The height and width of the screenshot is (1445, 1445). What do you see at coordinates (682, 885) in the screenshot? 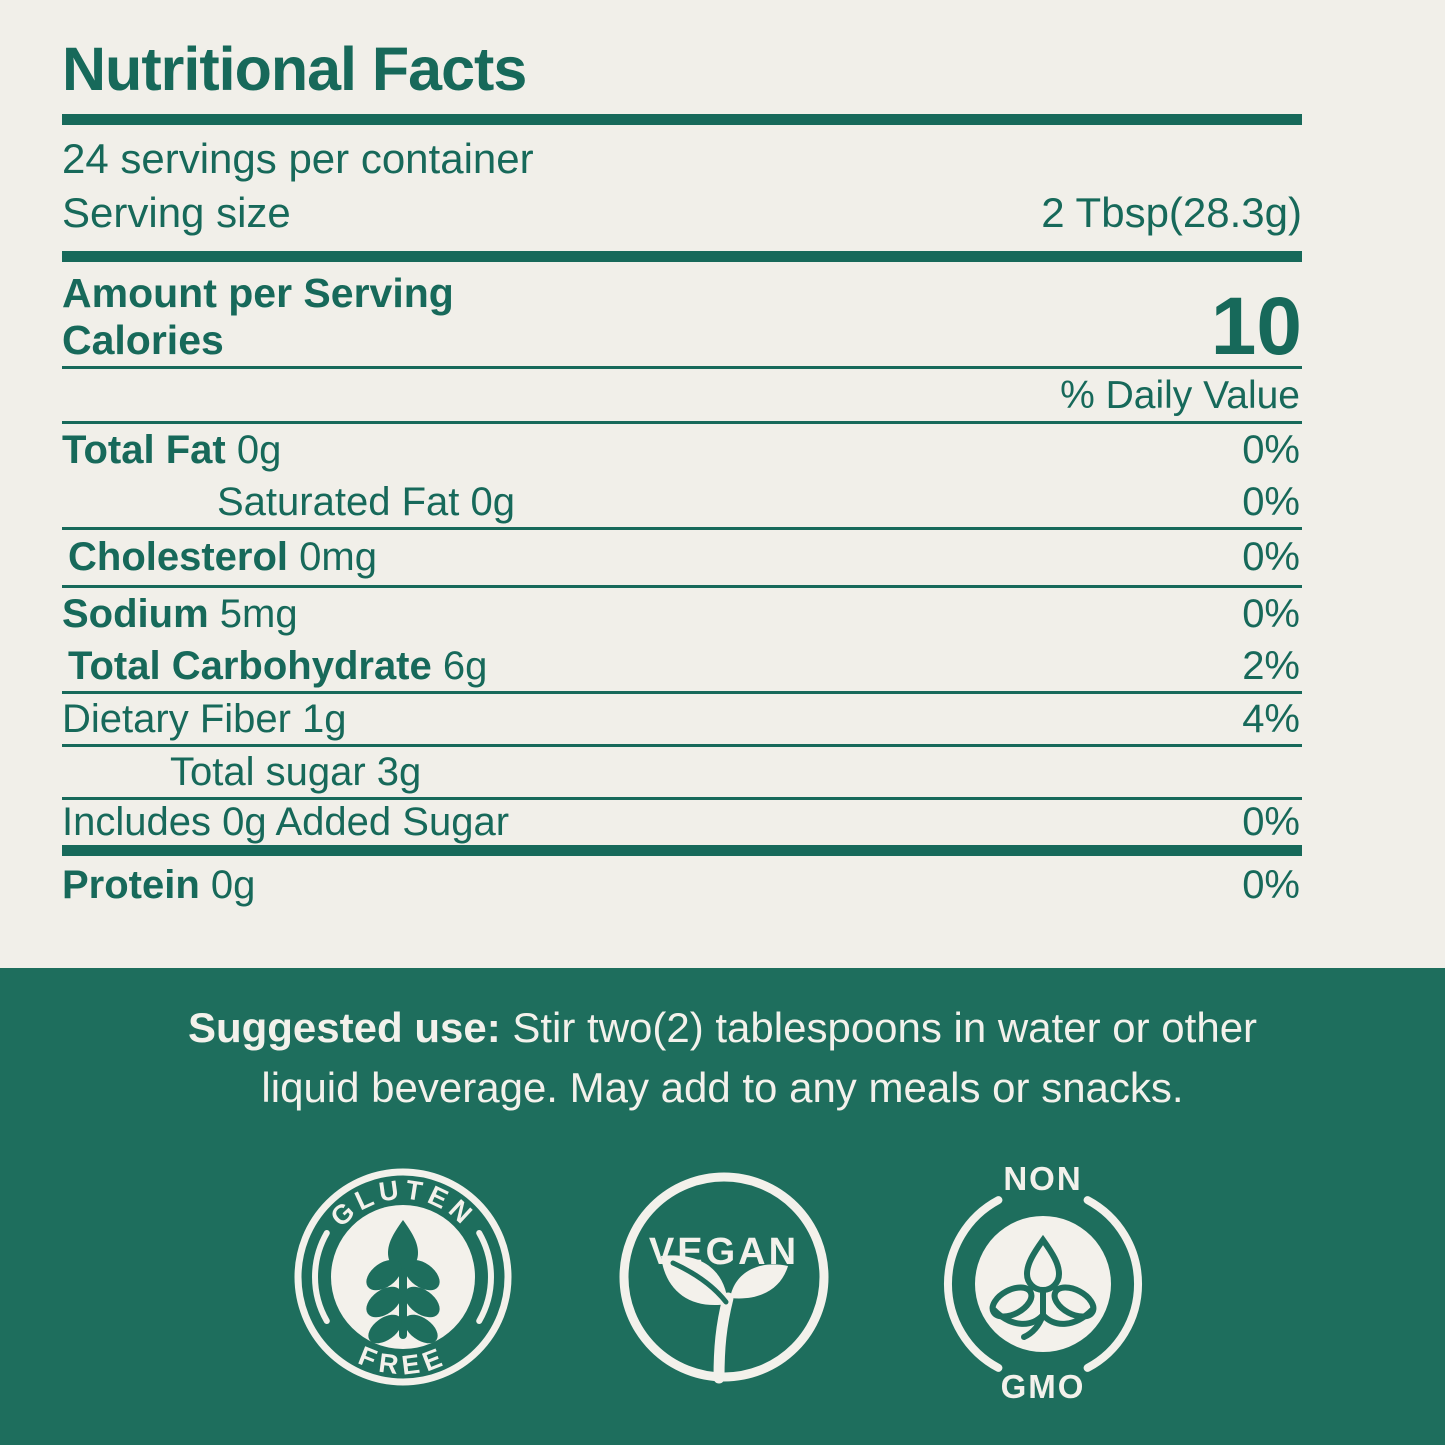
I see `nutrient-row: Protein 0g 0%` at bounding box center [682, 885].